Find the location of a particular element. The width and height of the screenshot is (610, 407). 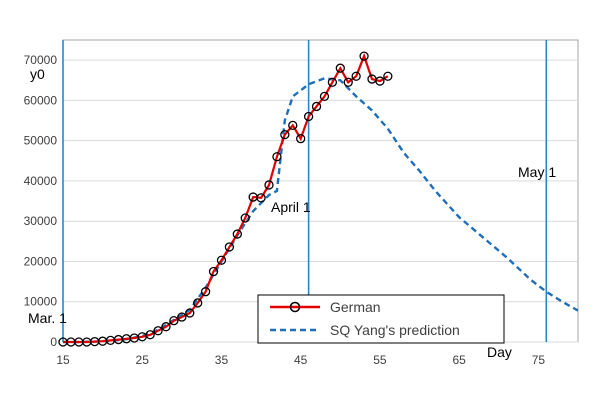

annotation-mar1: Mar. 1 is located at coordinates (47, 318).